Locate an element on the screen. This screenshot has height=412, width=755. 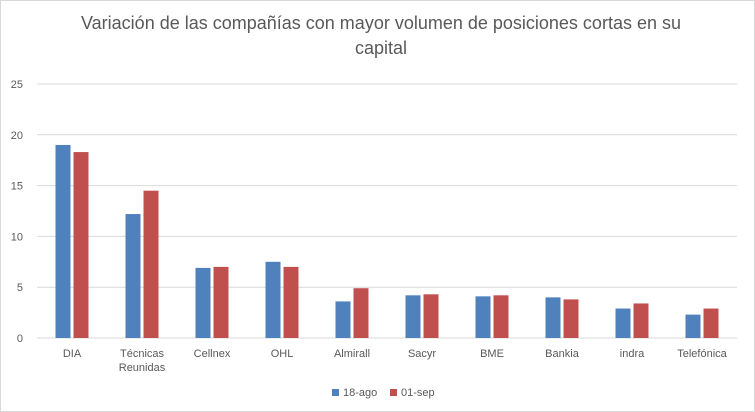
x-tick-label: OHL is located at coordinates (282, 354).